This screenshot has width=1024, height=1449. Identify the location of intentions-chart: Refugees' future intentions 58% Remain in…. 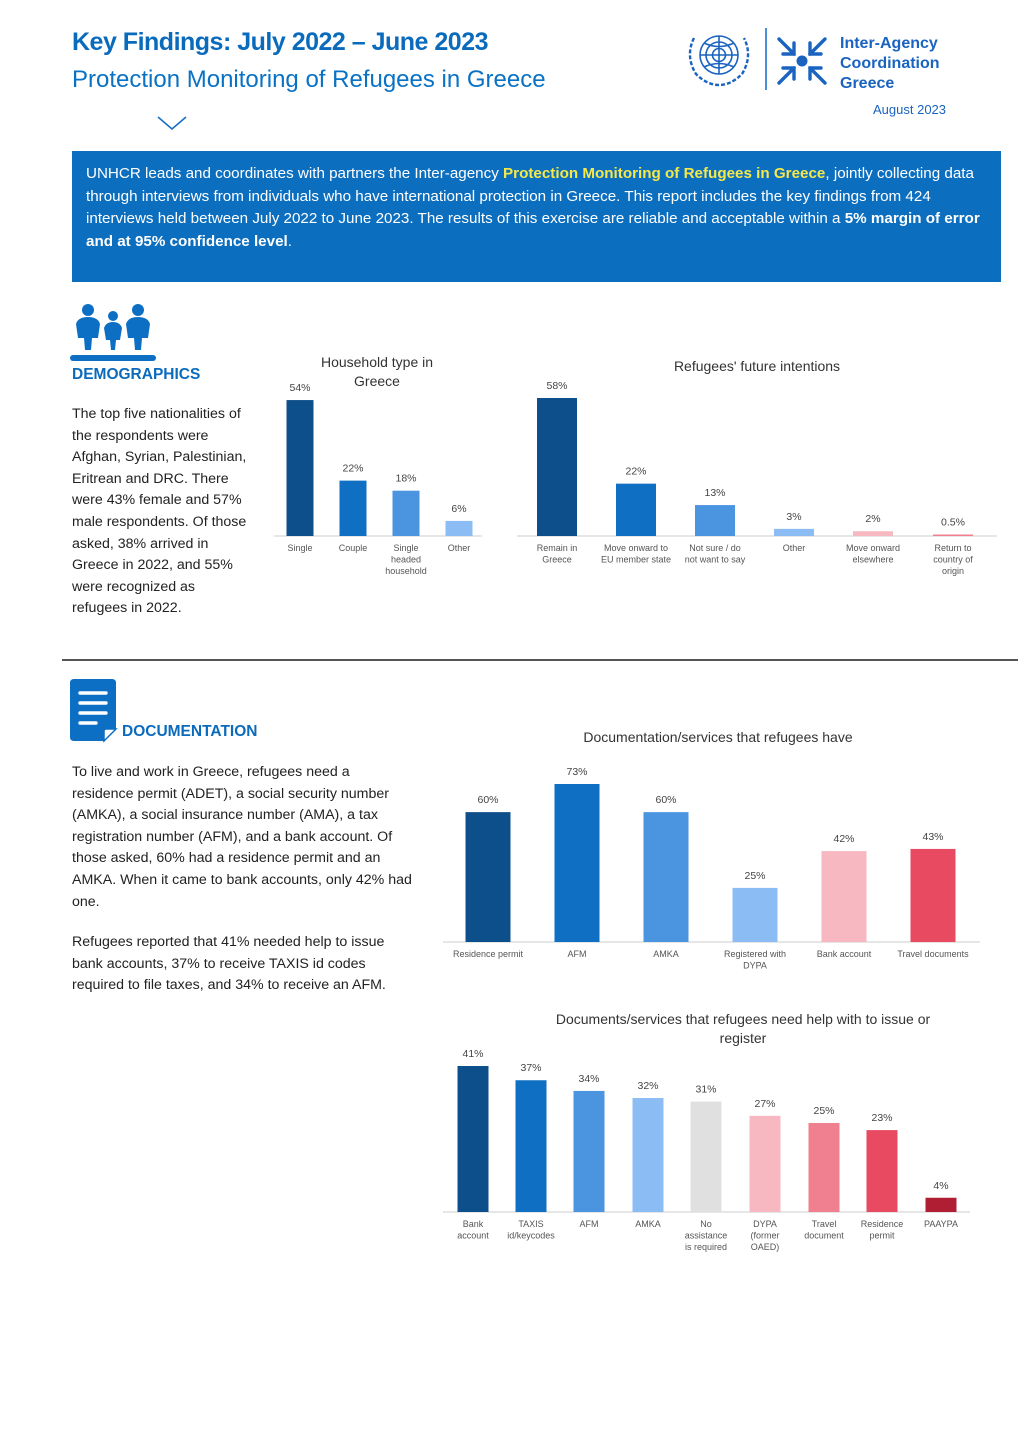
(757, 467).